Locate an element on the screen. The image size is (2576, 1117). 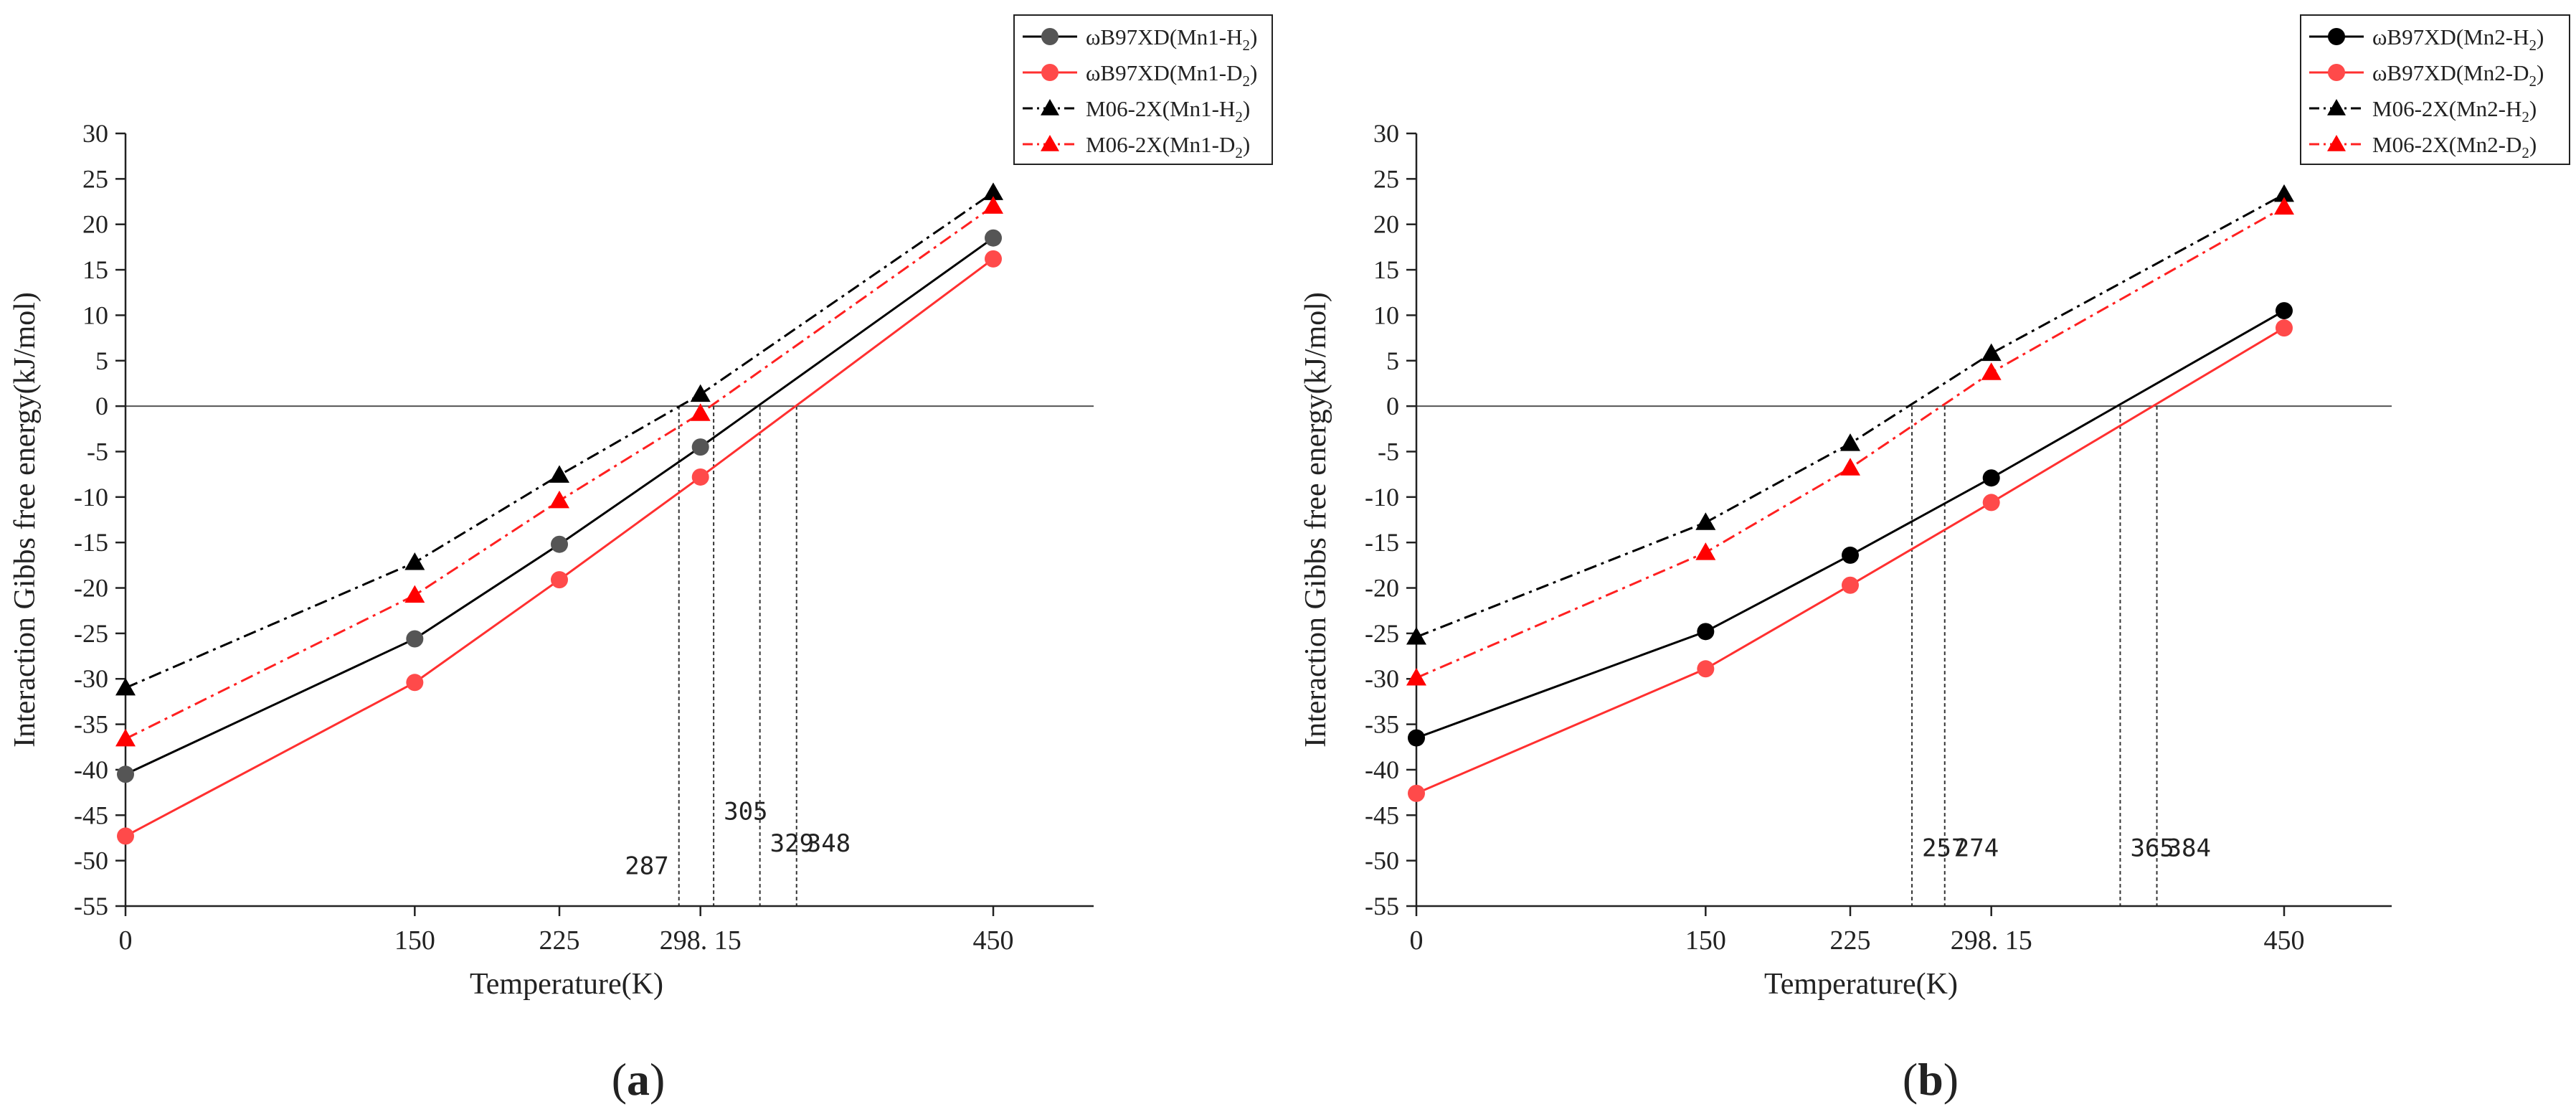
x-axis-title: Temperature(K) is located at coordinates (1861, 985).